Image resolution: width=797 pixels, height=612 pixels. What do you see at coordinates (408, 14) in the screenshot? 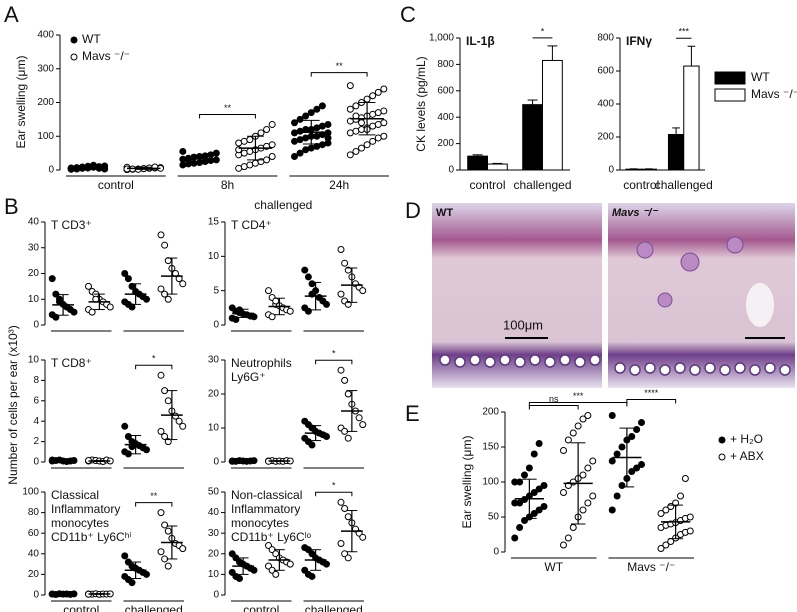
I see `panel-label: C` at bounding box center [408, 14].